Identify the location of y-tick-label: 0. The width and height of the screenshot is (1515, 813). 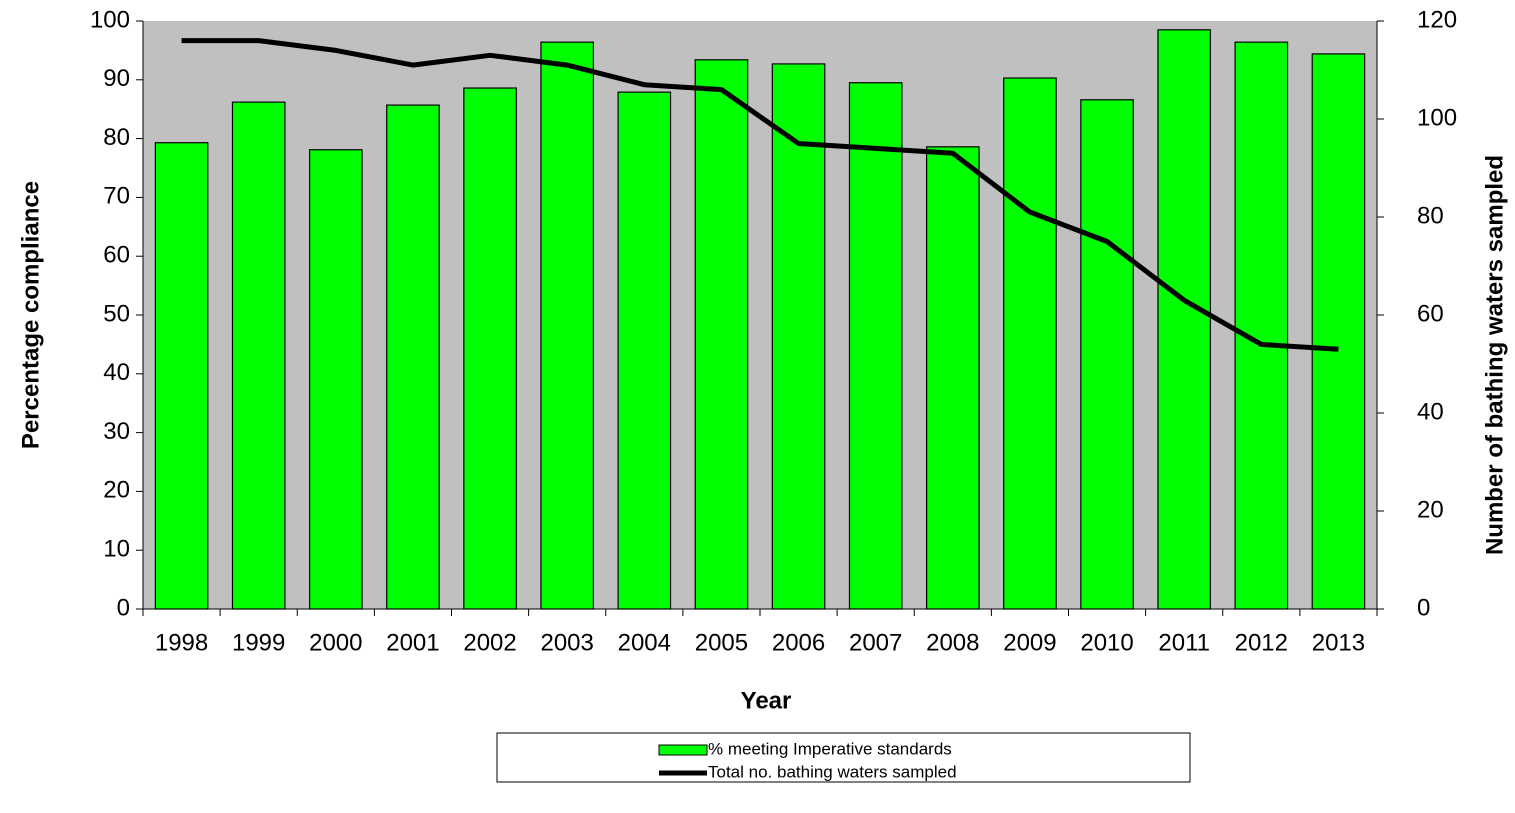
(123, 607).